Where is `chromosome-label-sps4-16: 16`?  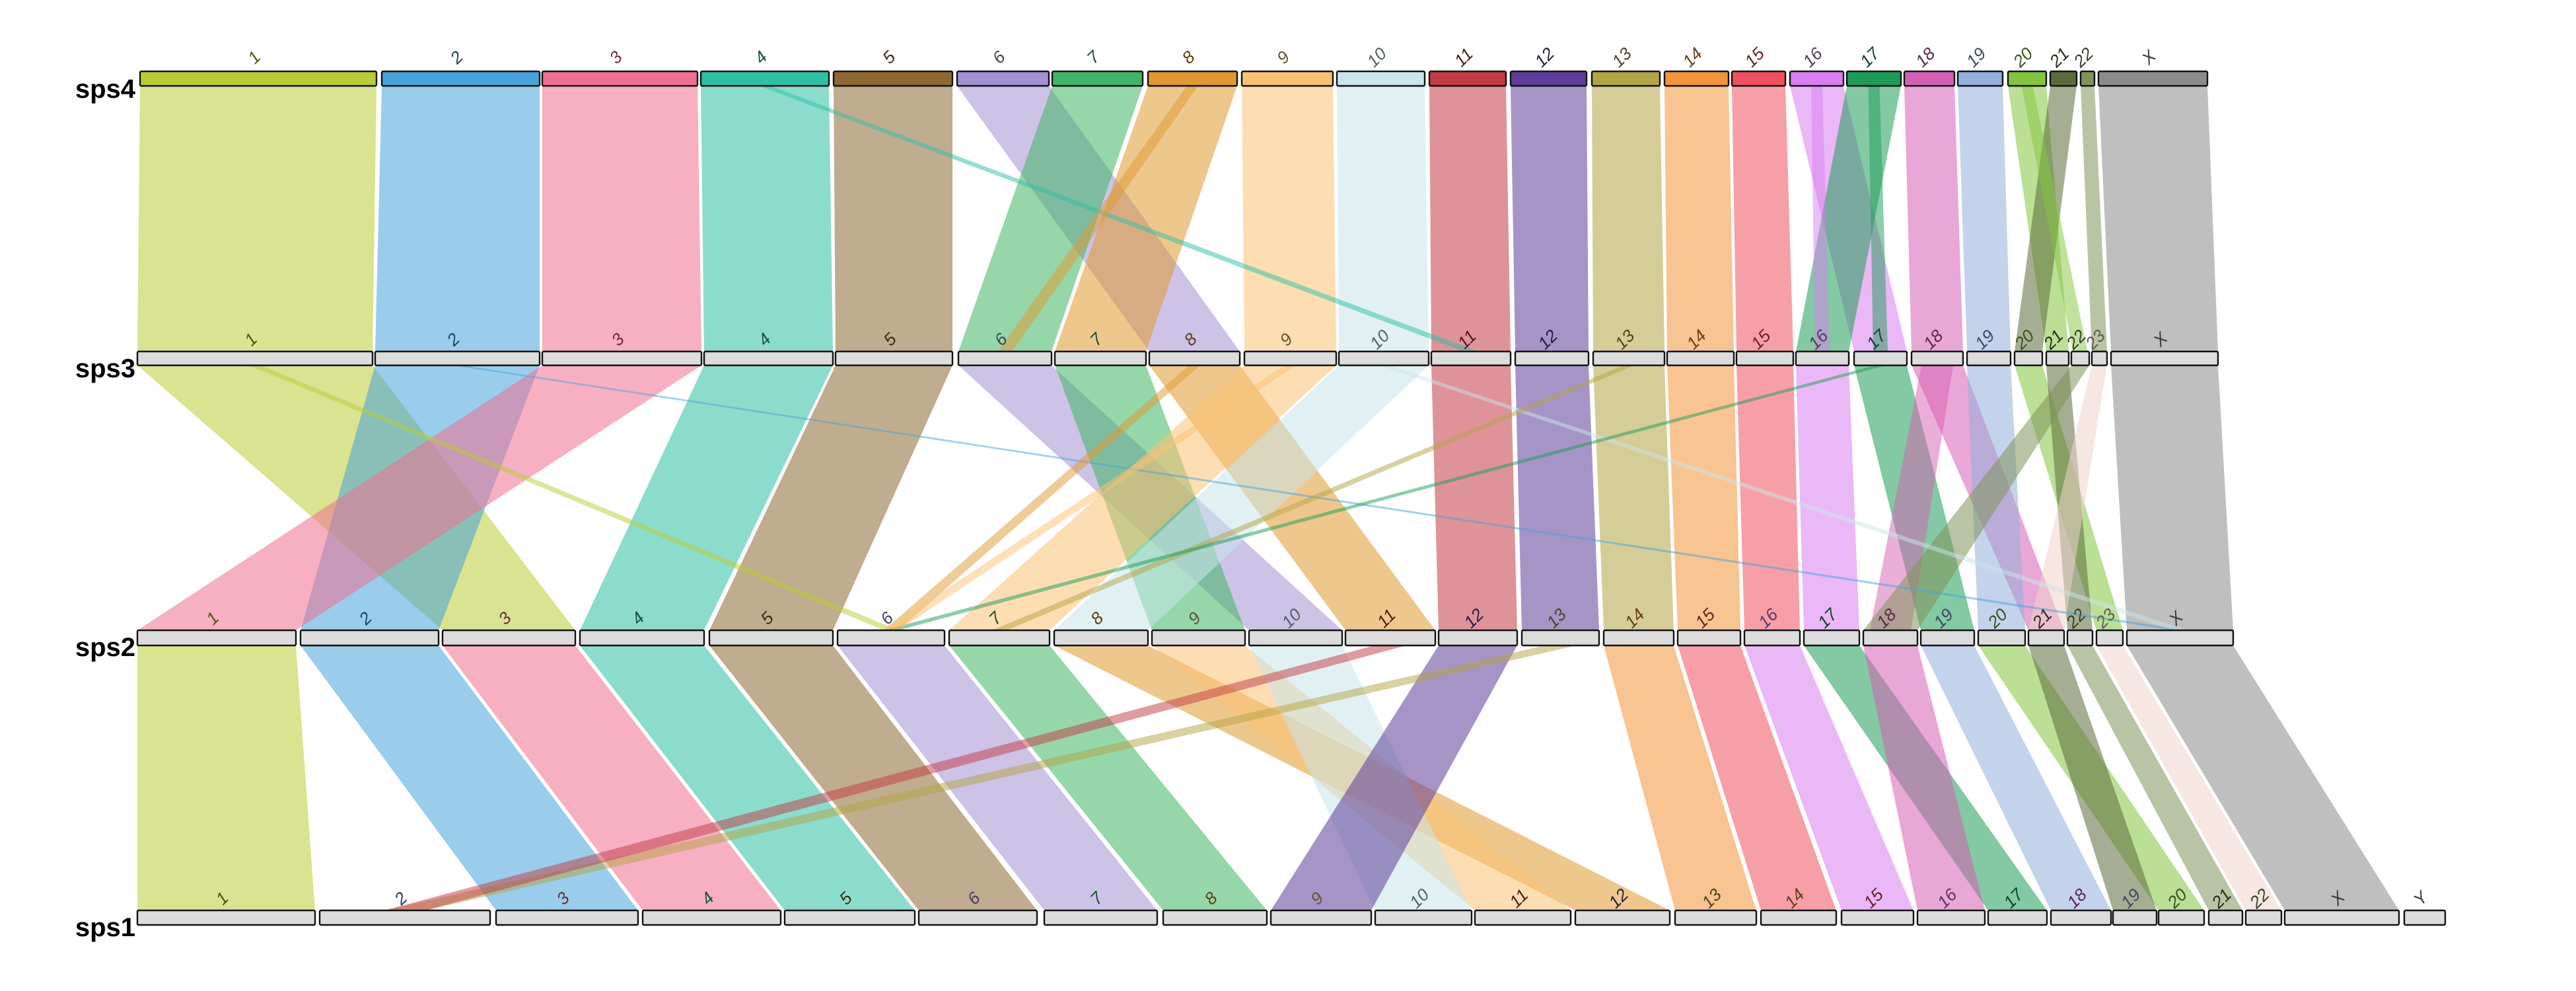 chromosome-label-sps4-16: 16 is located at coordinates (1812, 57).